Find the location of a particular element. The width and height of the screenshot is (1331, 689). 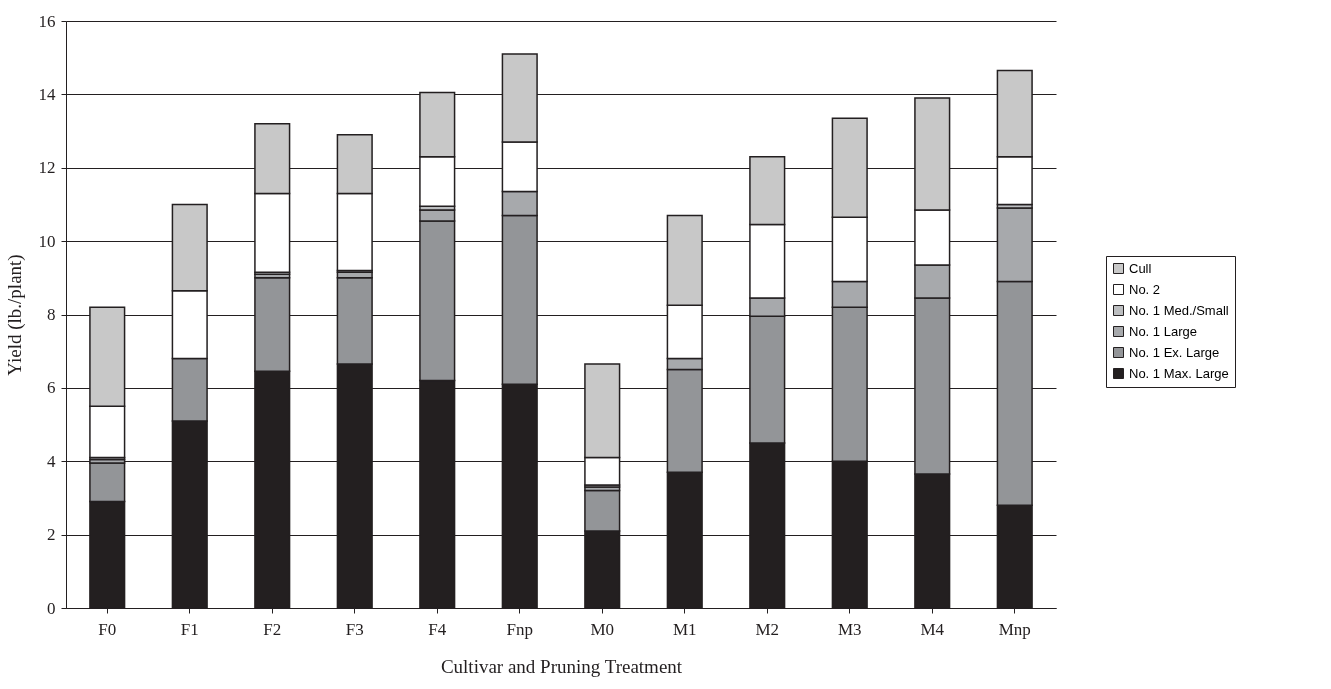

x-tick-label: M0 is located at coordinates (602, 629).